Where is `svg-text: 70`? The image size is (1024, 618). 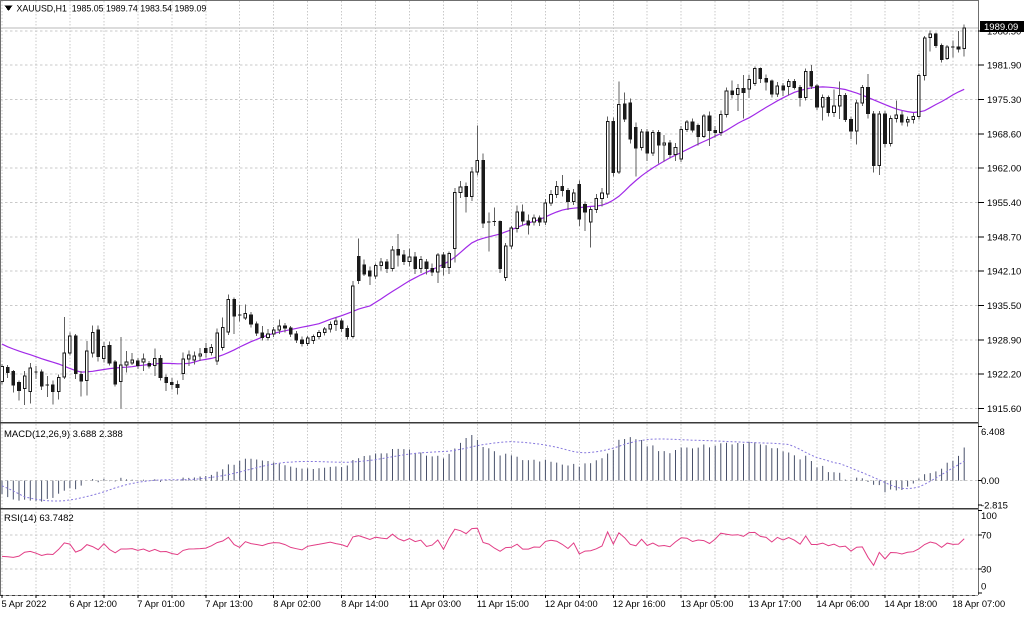 svg-text: 70 is located at coordinates (986, 536).